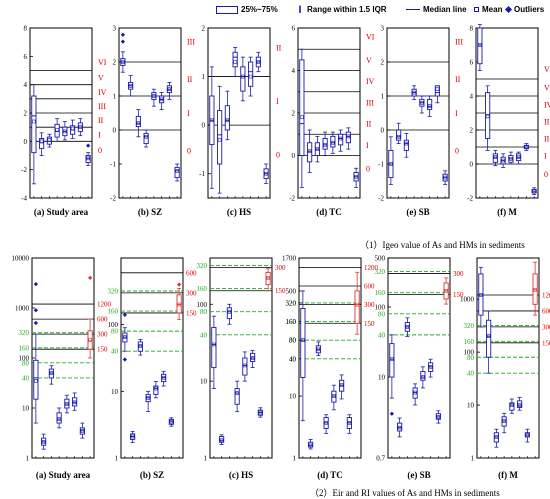  I want to click on y-tick-label: 320, so click(291, 303).